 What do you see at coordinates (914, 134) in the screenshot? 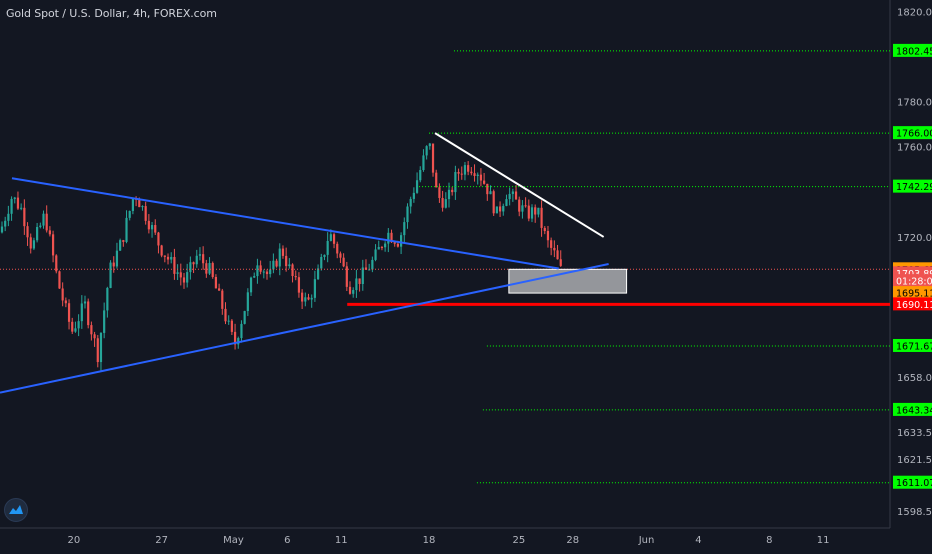
I see `price-label: 1766.00` at bounding box center [914, 134].